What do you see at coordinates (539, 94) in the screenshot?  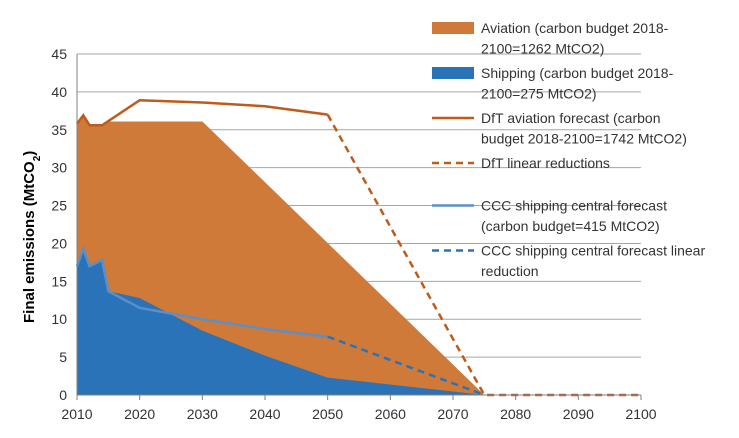 I see `legend-label: 2100=275 MtCO2)` at bounding box center [539, 94].